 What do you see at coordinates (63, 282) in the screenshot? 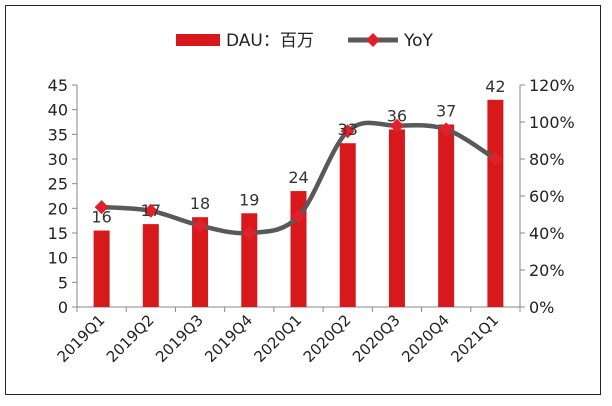
I see `left-tick-label: 5` at bounding box center [63, 282].